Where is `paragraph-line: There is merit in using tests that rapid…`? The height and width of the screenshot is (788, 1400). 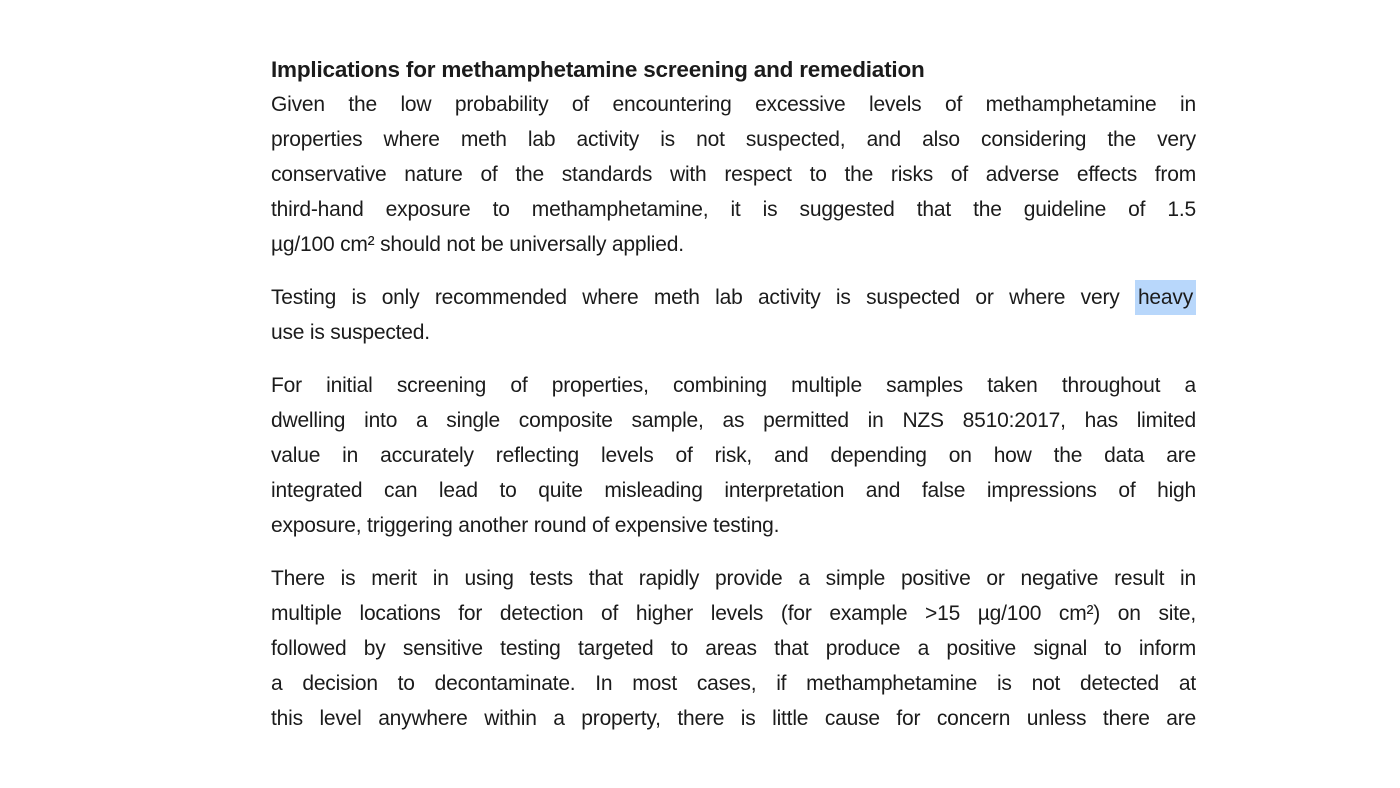
paragraph-line: There is merit in using tests that rapid… is located at coordinates (733, 578).